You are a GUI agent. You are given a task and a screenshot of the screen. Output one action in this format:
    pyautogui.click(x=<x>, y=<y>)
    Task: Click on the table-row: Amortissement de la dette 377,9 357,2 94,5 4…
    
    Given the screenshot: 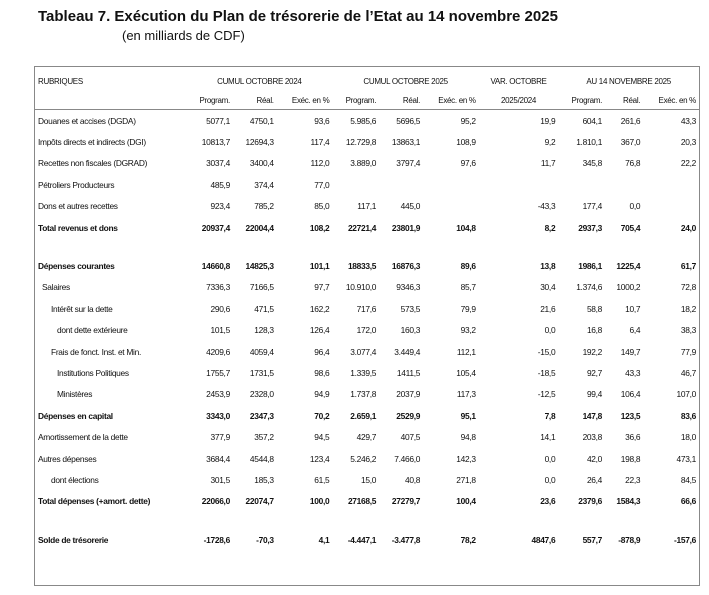 What is the action you would take?
    pyautogui.click(x=367, y=436)
    